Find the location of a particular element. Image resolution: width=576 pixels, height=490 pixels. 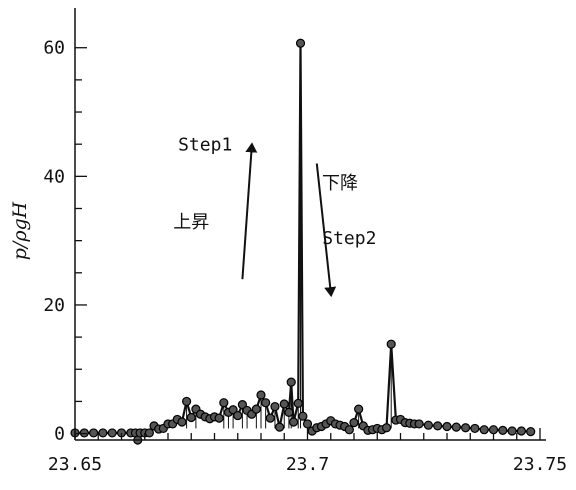

up-arrow is located at coordinates (249, 211).